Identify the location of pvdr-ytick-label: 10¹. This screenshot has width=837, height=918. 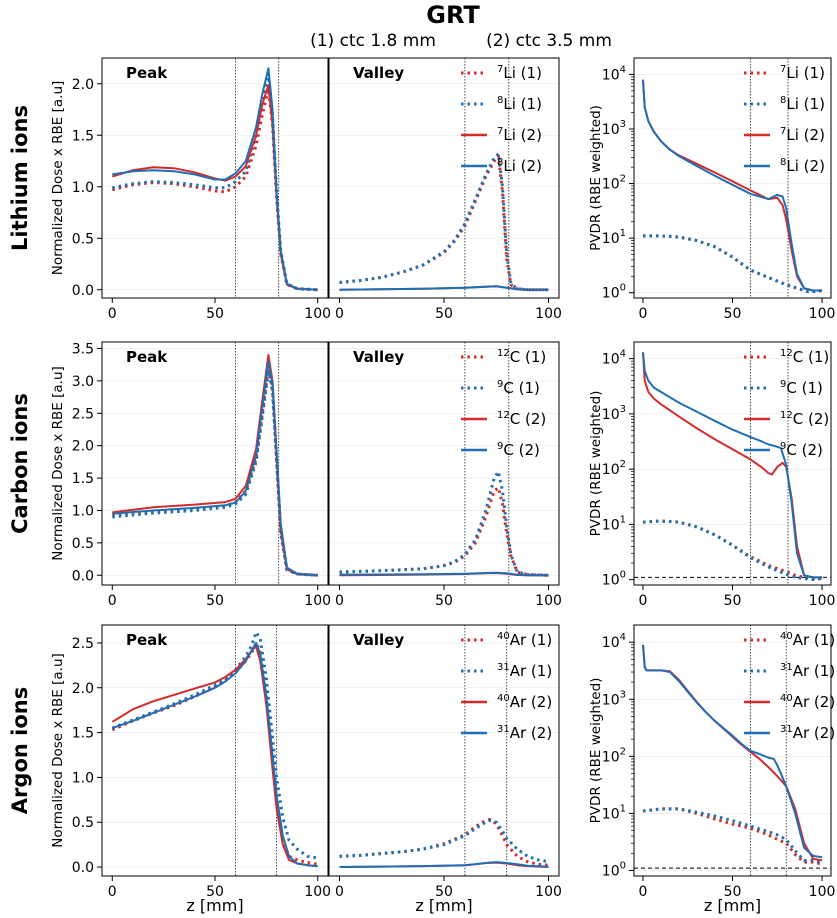
(614, 812).